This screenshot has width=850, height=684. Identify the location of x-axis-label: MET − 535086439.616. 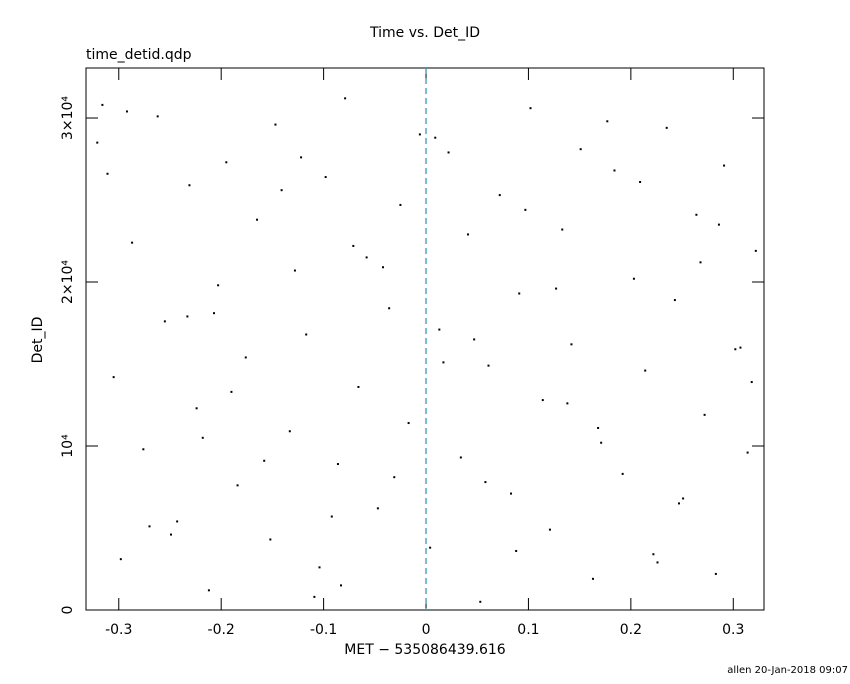
(425, 650).